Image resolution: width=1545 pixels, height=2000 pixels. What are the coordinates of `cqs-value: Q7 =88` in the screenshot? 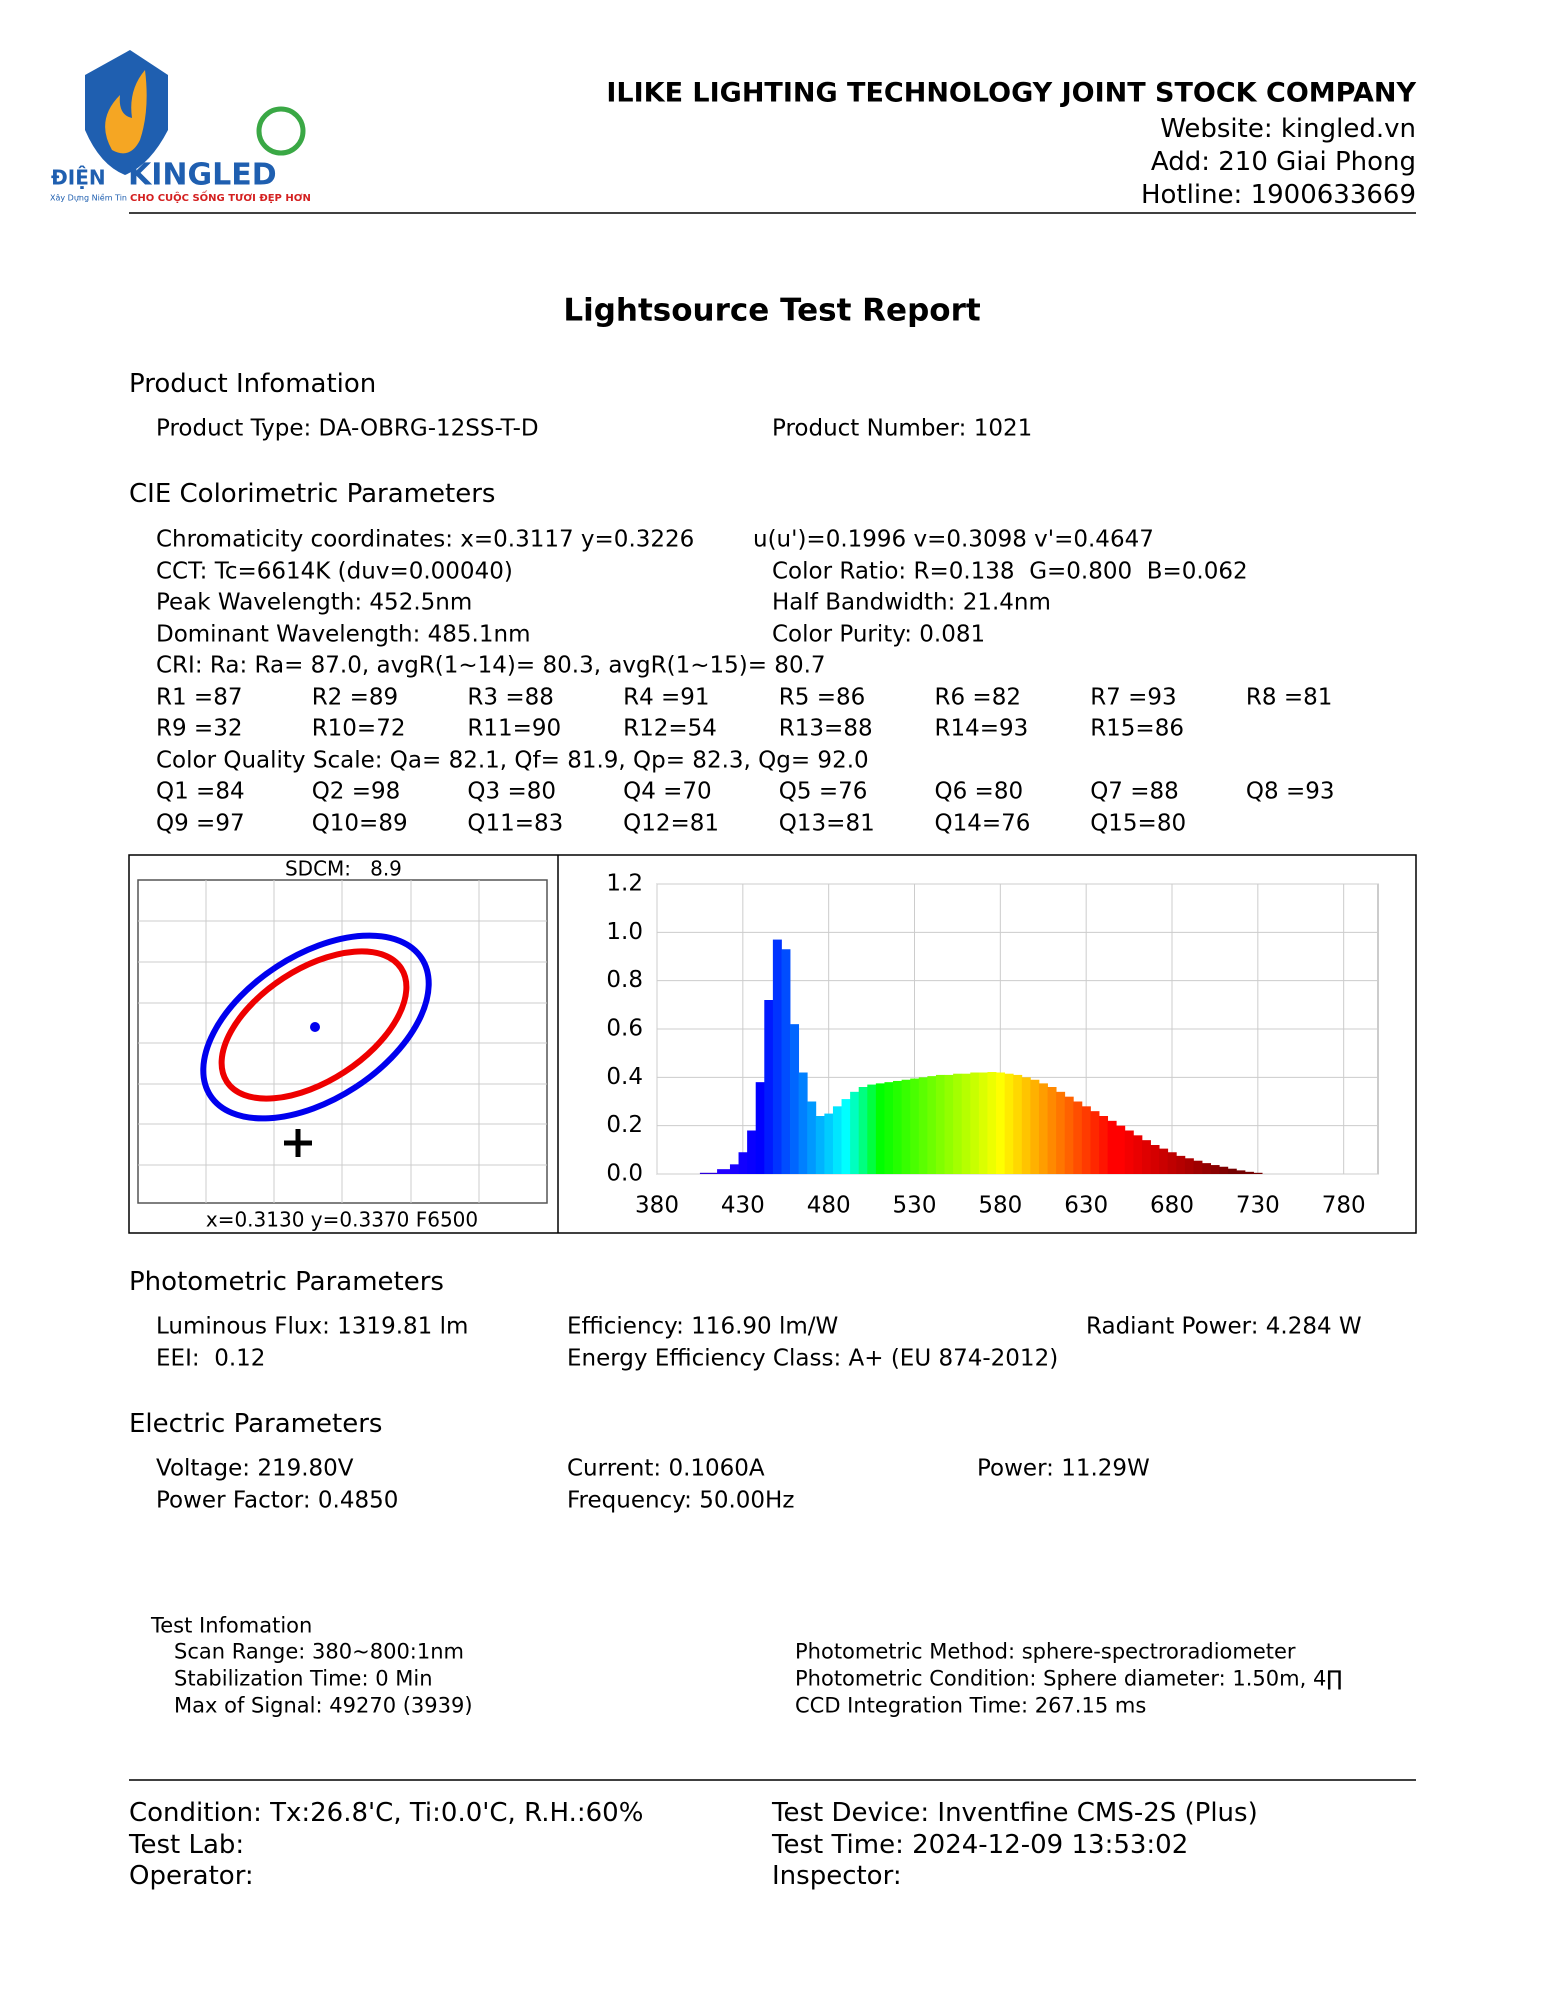 It's located at (1134, 791).